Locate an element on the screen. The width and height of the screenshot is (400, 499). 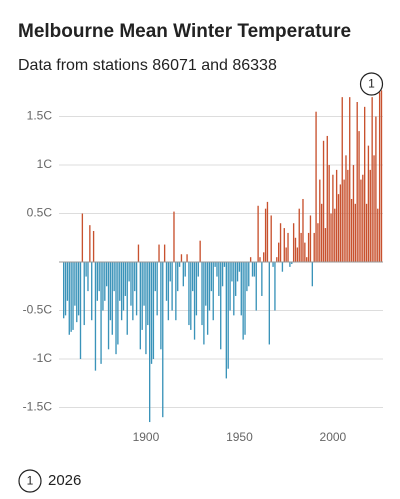
footnote-marker is located at coordinates (30, 481).